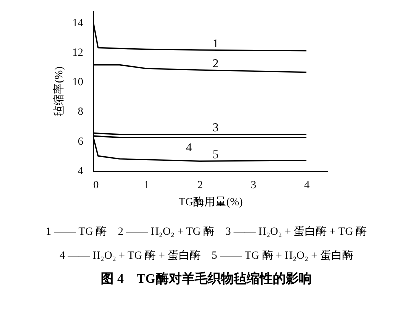 The image size is (413, 324). Describe the element at coordinates (78, 23) in the screenshot. I see `y-tick-label: 14` at that location.